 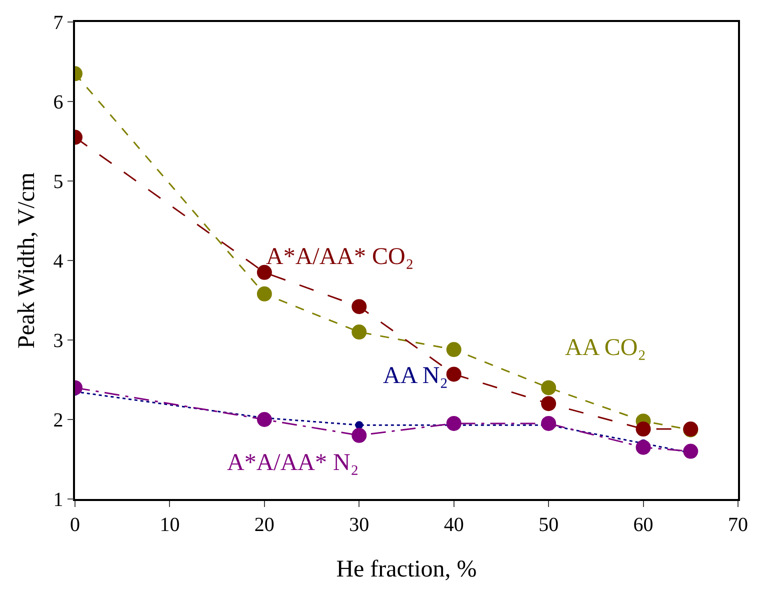 What do you see at coordinates (548, 525) in the screenshot?
I see `x-tick-label: 50` at bounding box center [548, 525].